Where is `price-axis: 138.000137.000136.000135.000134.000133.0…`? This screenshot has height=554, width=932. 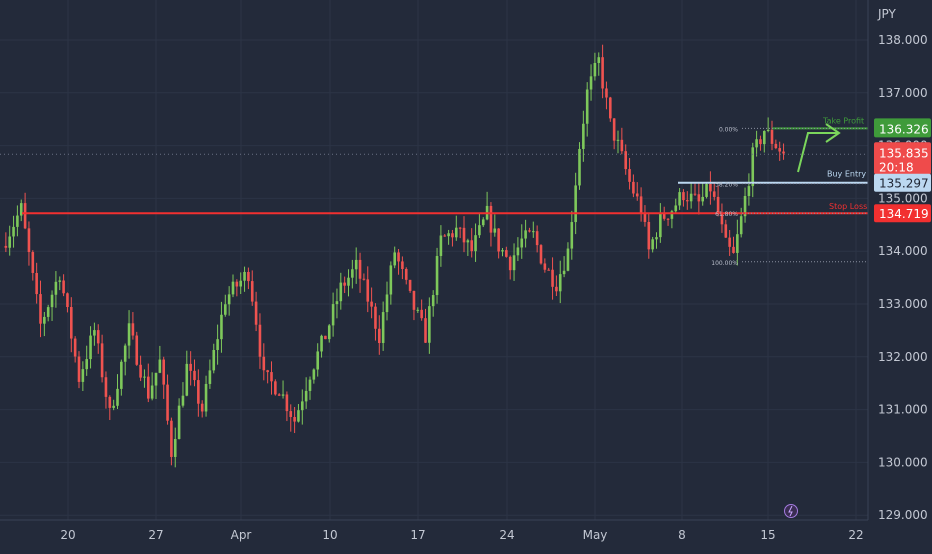 price-axis: 138.000137.000136.000135.000134.000133.0… is located at coordinates (897, 261).